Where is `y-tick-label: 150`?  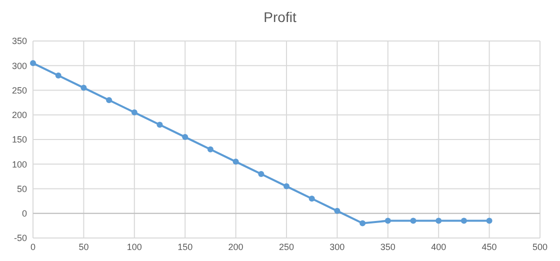
y-tick-label: 150 is located at coordinates (19, 139).